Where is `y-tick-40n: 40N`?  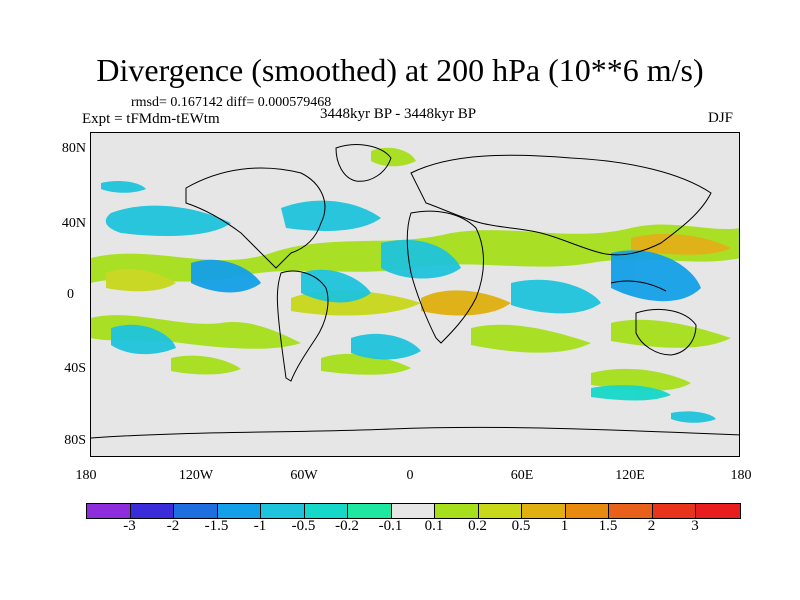 y-tick-40n: 40N is located at coordinates (73, 223).